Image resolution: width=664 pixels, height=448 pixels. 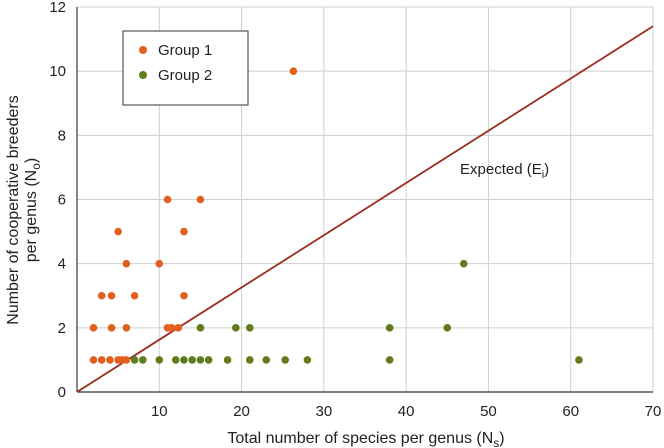 I want to click on x-tick-label: 40, so click(x=406, y=411).